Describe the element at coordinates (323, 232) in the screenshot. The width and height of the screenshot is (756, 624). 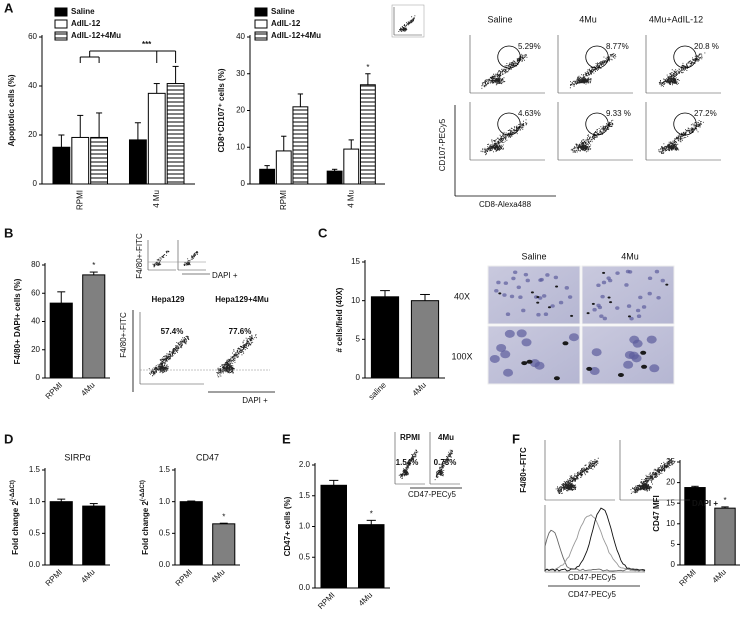
I see `panel-label: C` at that location.